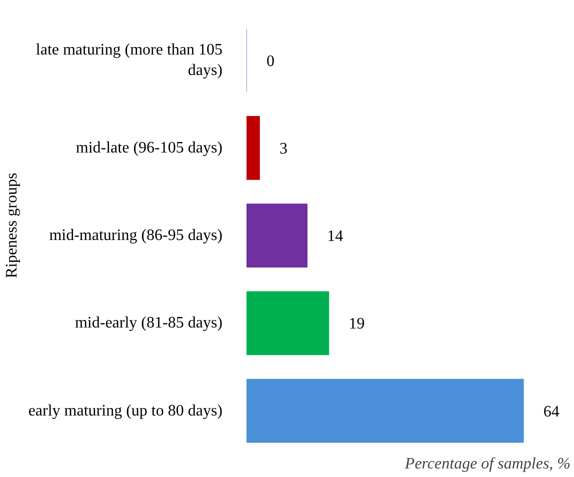  Describe the element at coordinates (335, 237) in the screenshot. I see `data-label: 14` at that location.